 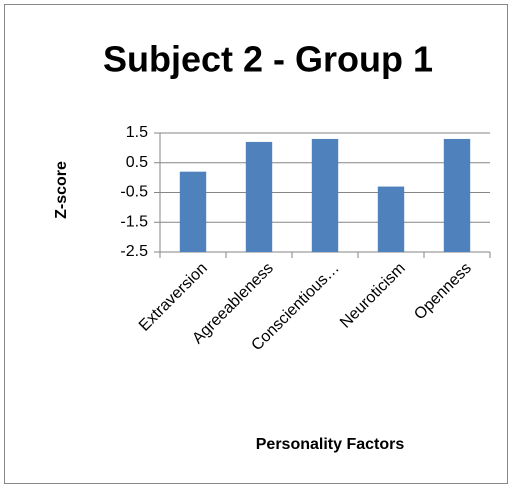 I want to click on y-axis-title: Z-score, so click(x=61, y=190).